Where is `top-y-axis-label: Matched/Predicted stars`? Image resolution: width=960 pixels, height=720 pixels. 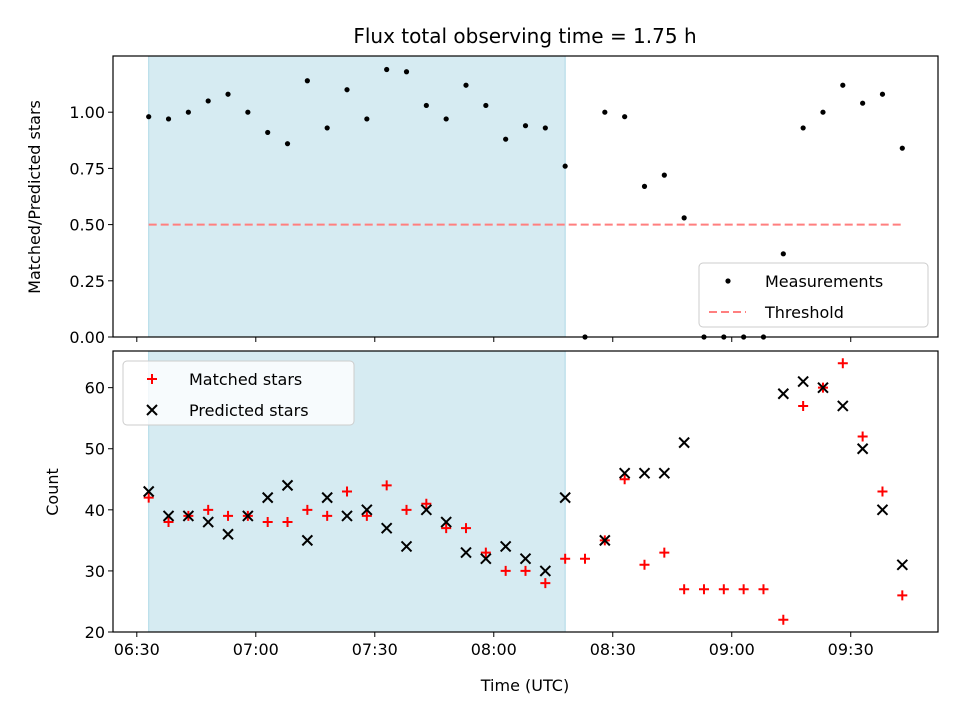
top-y-axis-label: Matched/Predicted stars is located at coordinates (34, 197).